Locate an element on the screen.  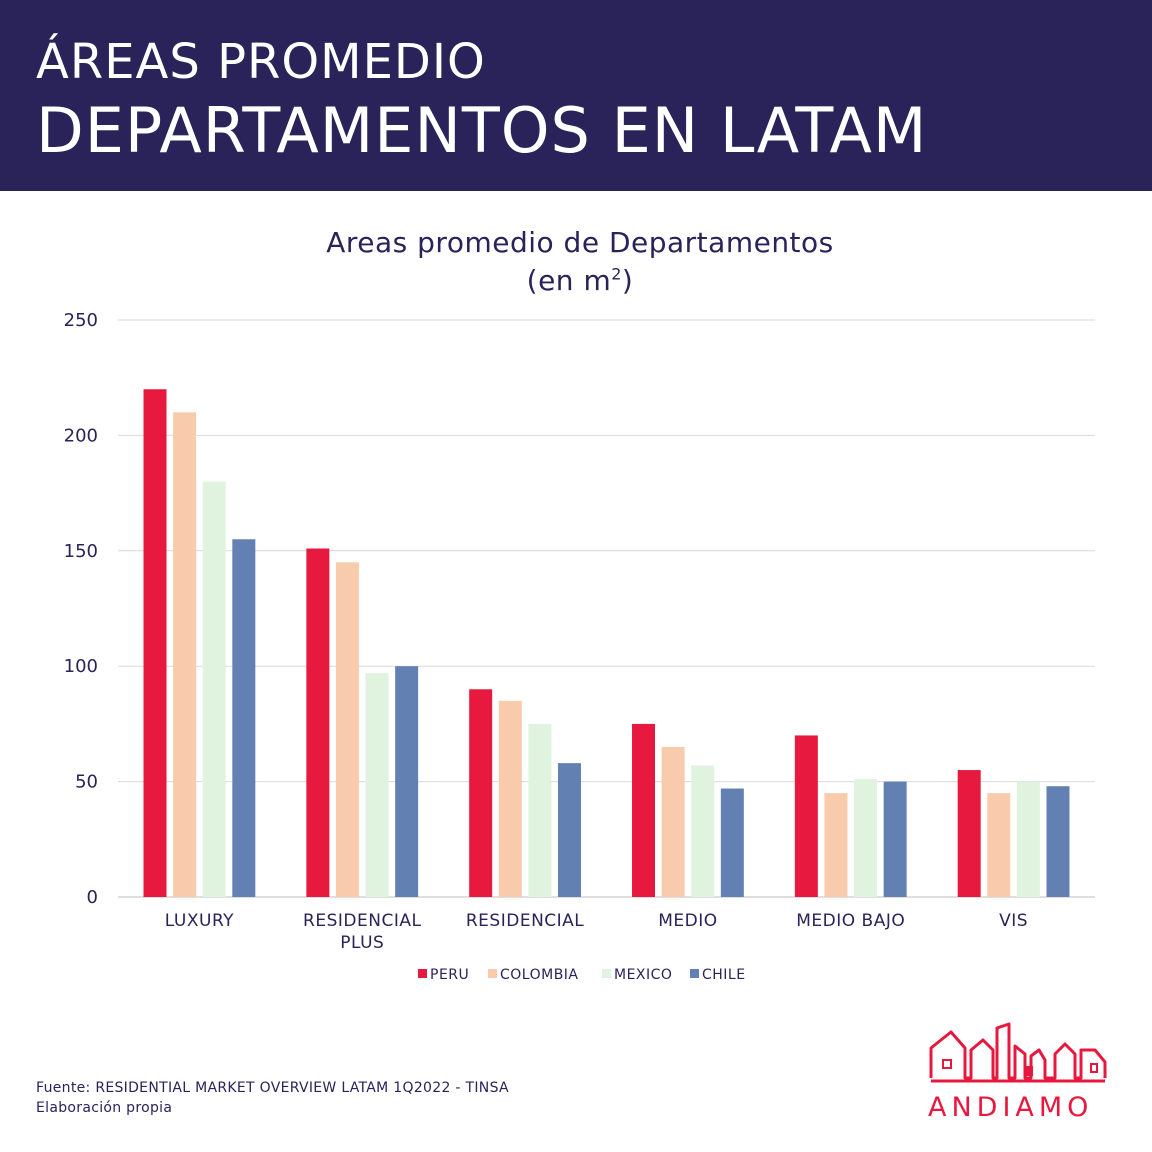
header-title-line2: DEPARTAMENTOS EN LATAM is located at coordinates (482, 130).